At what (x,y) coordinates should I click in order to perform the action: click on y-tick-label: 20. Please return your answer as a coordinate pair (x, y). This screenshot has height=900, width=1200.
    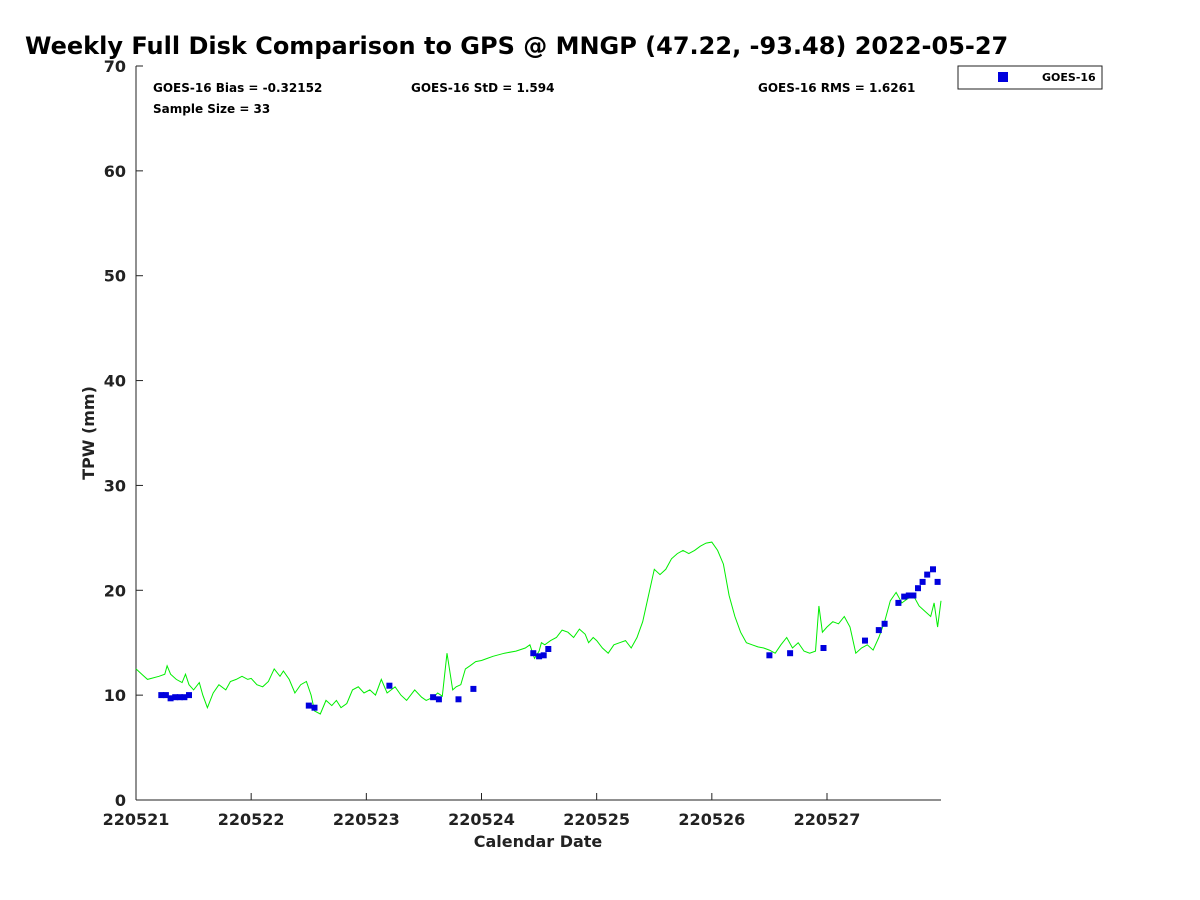
    Looking at the image, I should click on (115, 590).